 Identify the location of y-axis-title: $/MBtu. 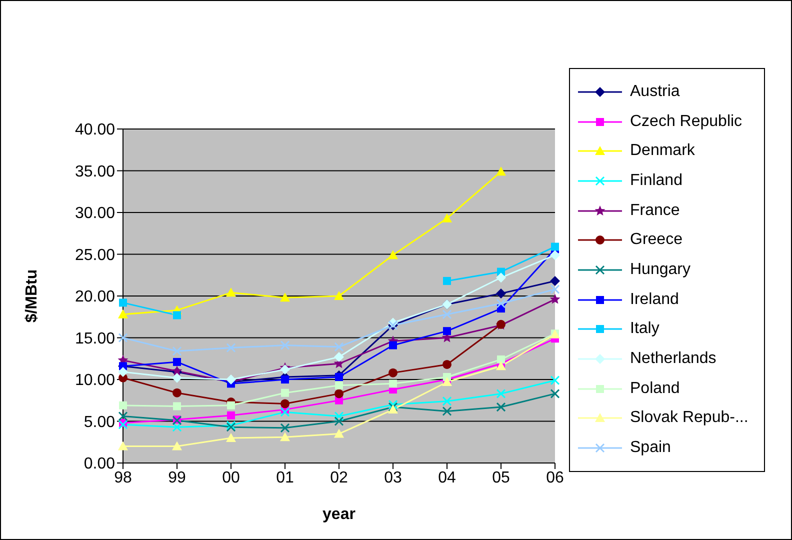
(32, 296).